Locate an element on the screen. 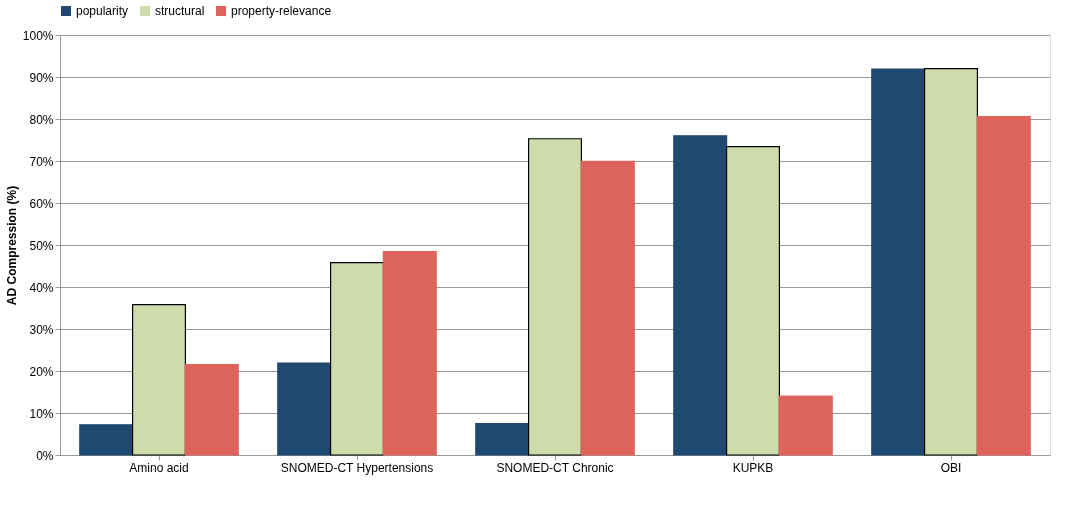  x-tick-label: KUPKB is located at coordinates (753, 467).